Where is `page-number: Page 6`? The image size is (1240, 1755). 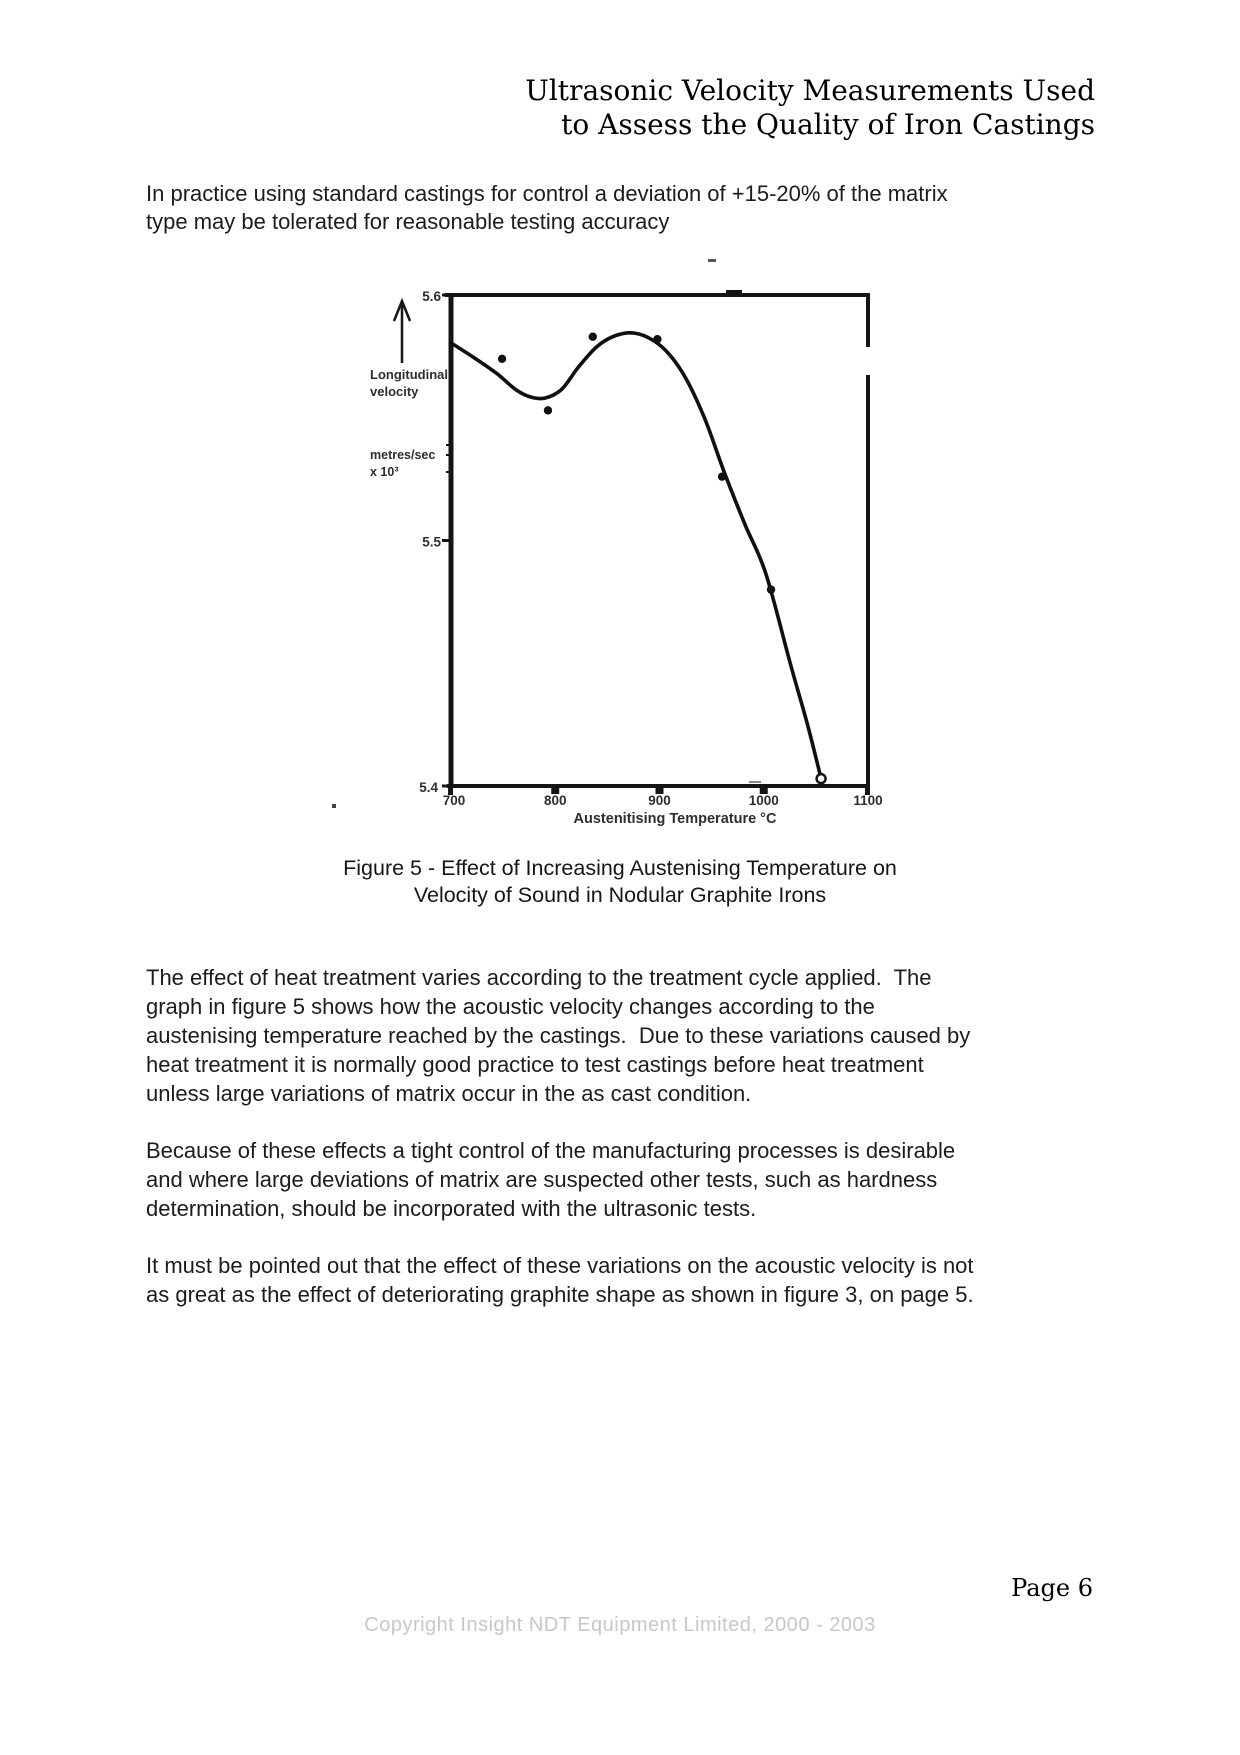
page-number: Page 6 is located at coordinates (1052, 1588).